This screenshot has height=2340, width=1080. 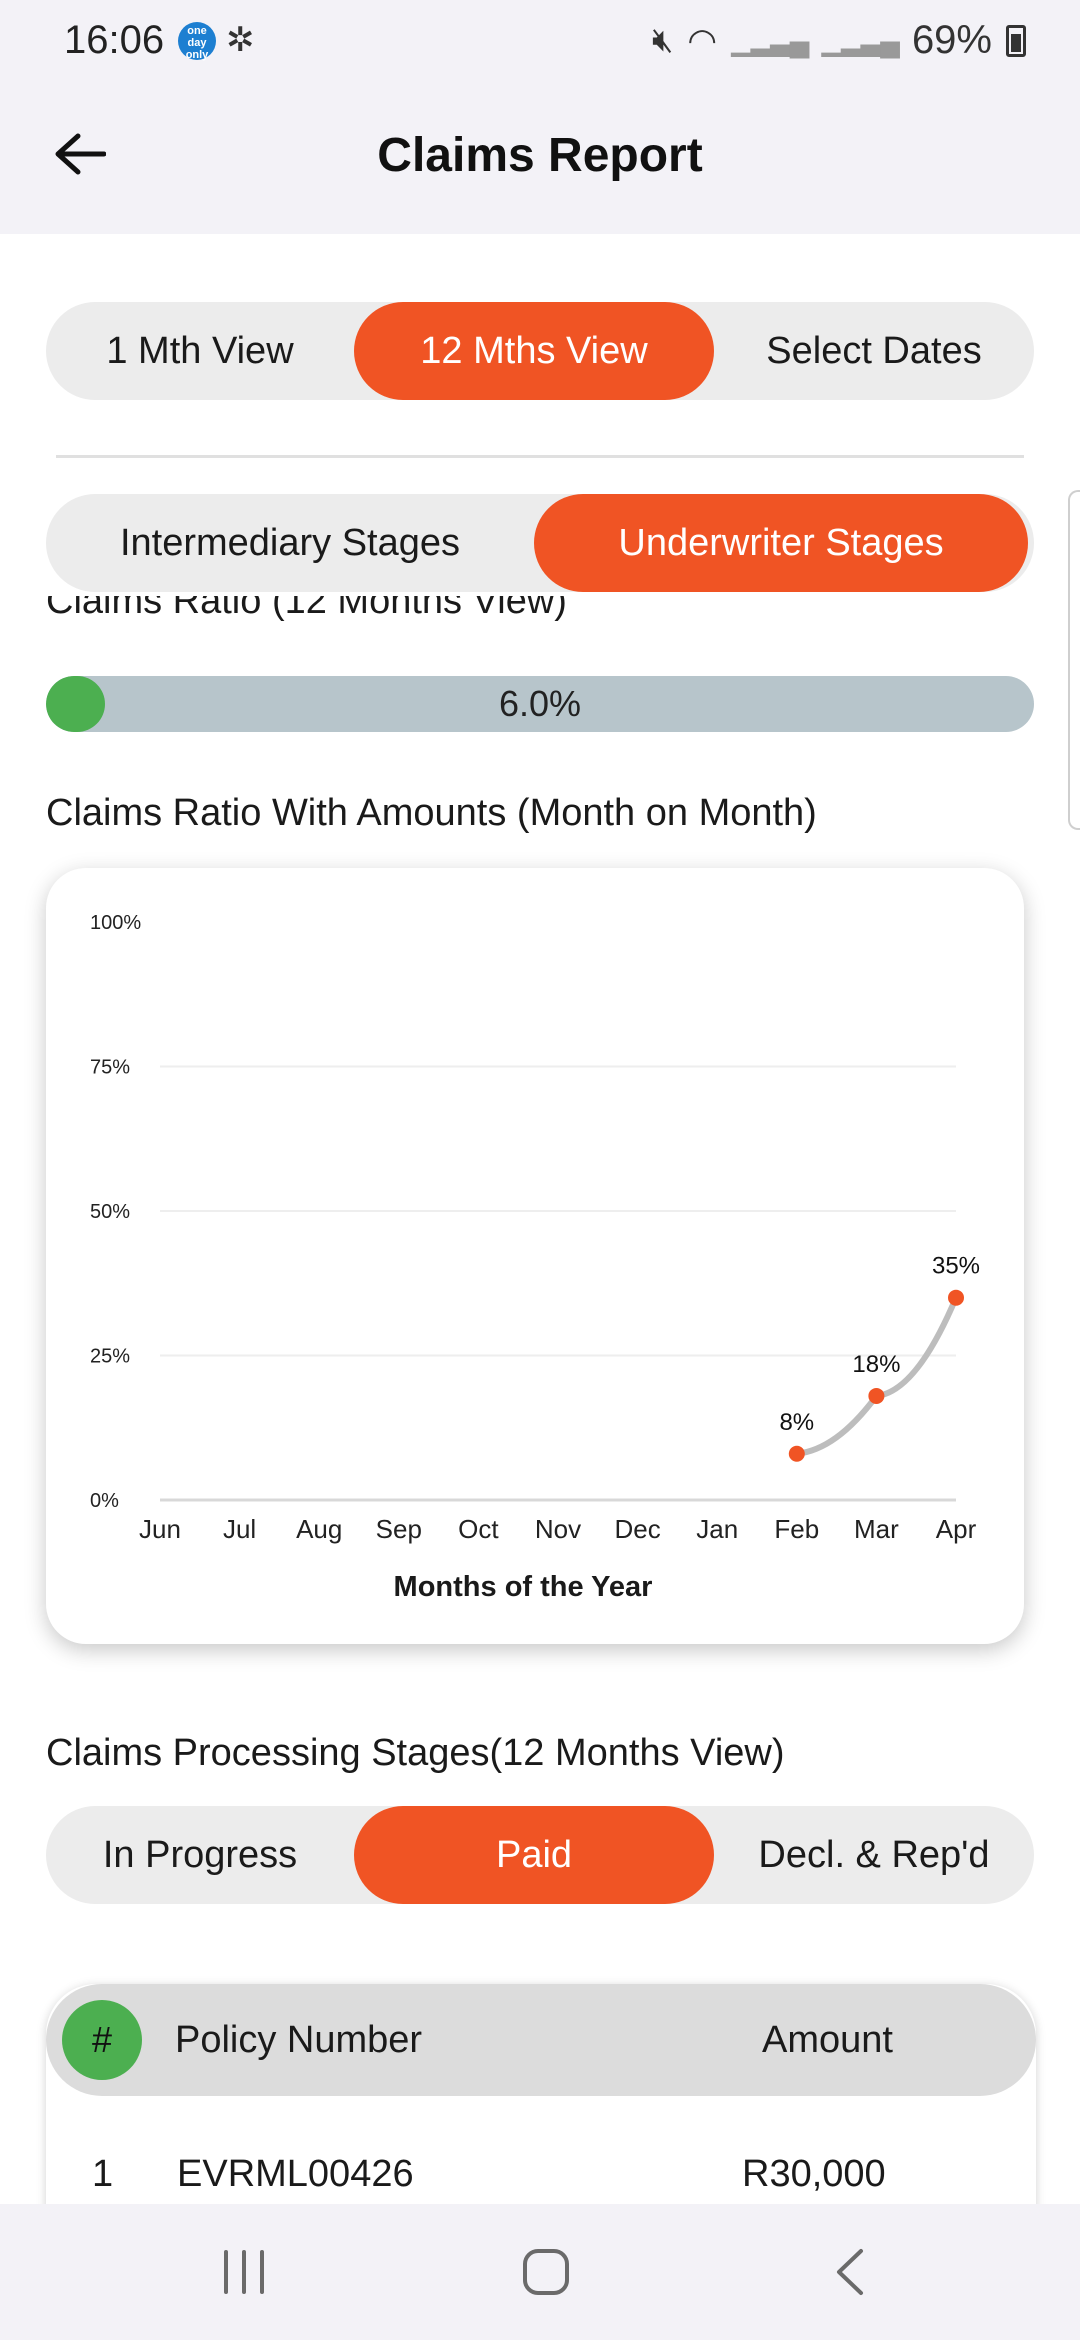 What do you see at coordinates (110, 1068) in the screenshot?
I see `y-tick-label: 75%` at bounding box center [110, 1068].